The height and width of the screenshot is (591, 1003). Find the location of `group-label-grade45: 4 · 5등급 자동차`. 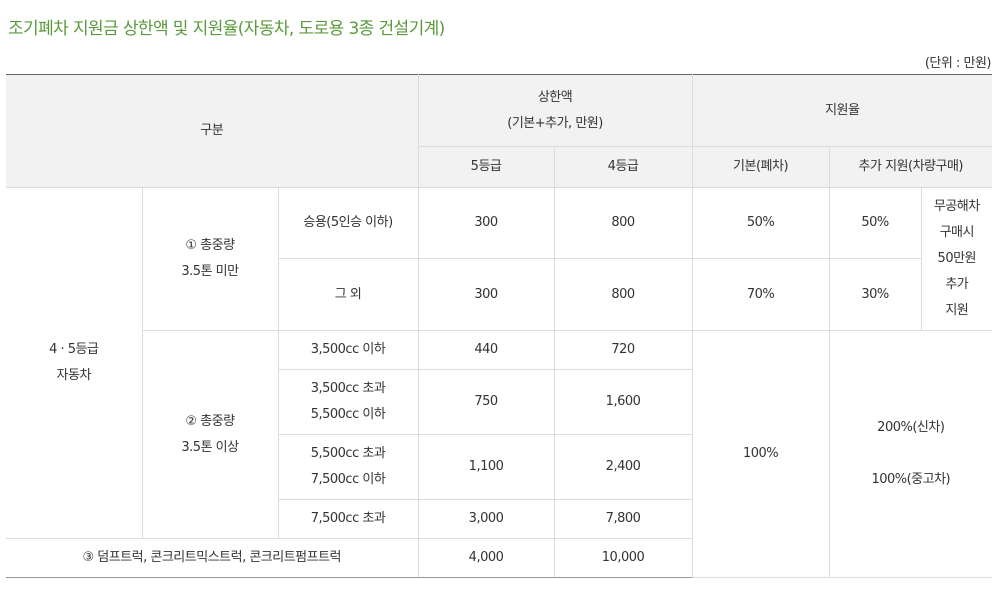

group-label-grade45: 4 · 5등급 자동차 is located at coordinates (74, 363).